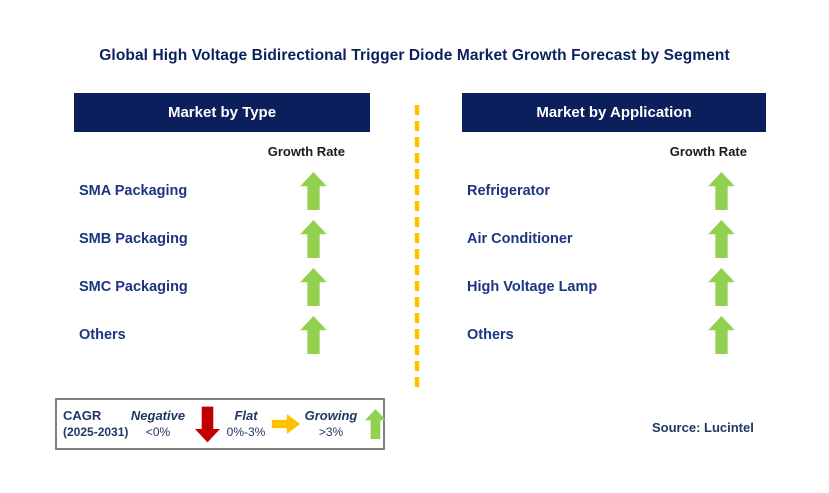 The width and height of the screenshot is (829, 493). What do you see at coordinates (375, 424) in the screenshot?
I see `growing-up-arrow-icon` at bounding box center [375, 424].